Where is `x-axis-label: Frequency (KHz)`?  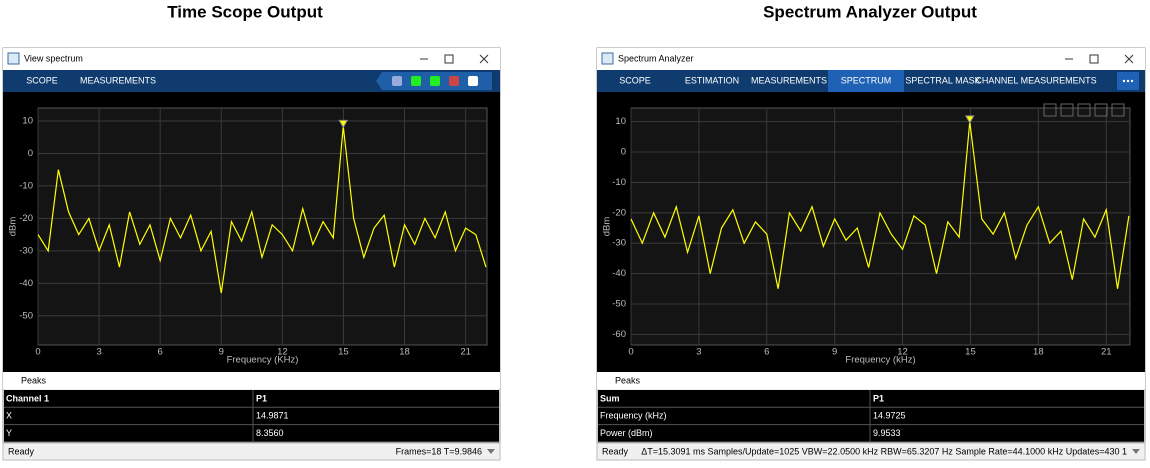 x-axis-label: Frequency (KHz) is located at coordinates (263, 360).